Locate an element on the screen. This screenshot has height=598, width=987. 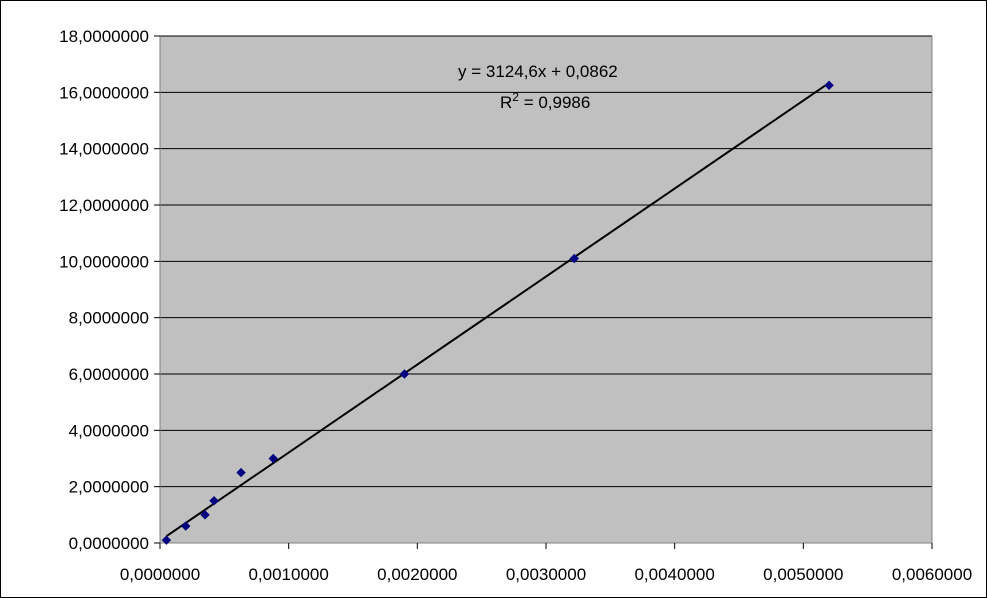
y-tick-label: 4,0000000 is located at coordinates (109, 430).